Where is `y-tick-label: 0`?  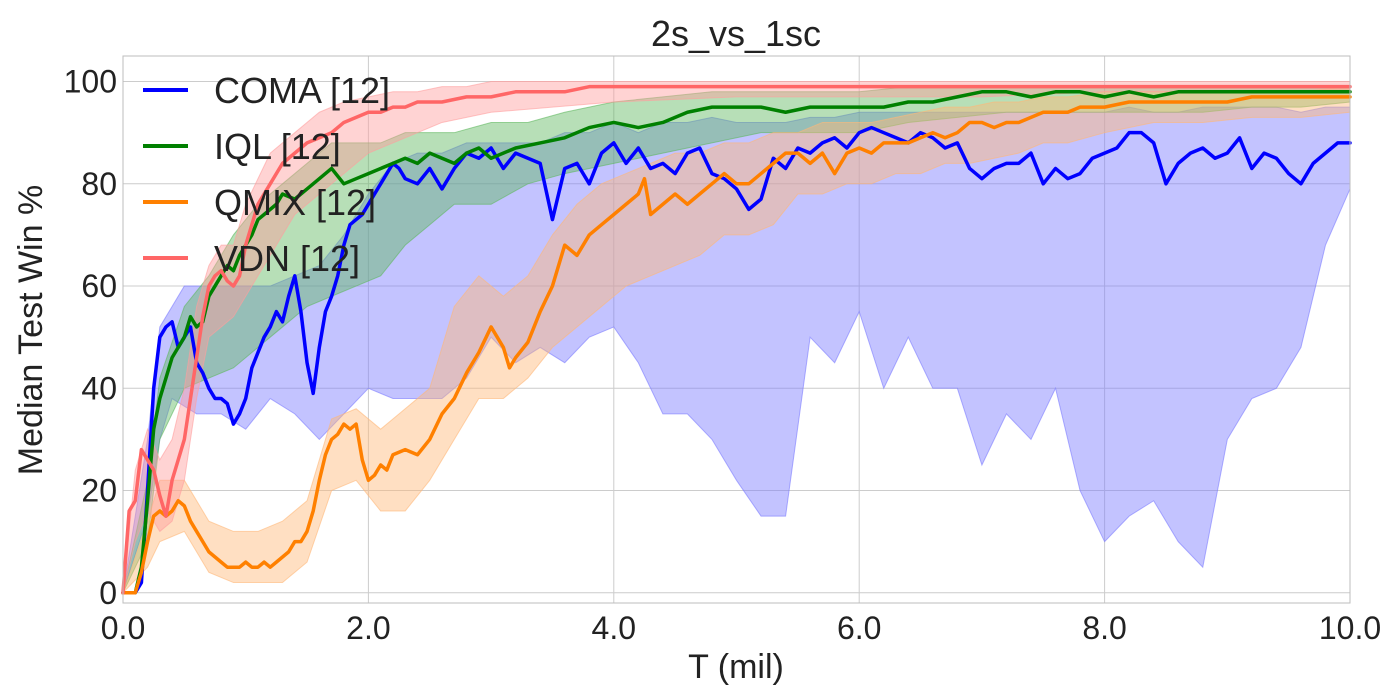
y-tick-label: 0 is located at coordinates (108, 593).